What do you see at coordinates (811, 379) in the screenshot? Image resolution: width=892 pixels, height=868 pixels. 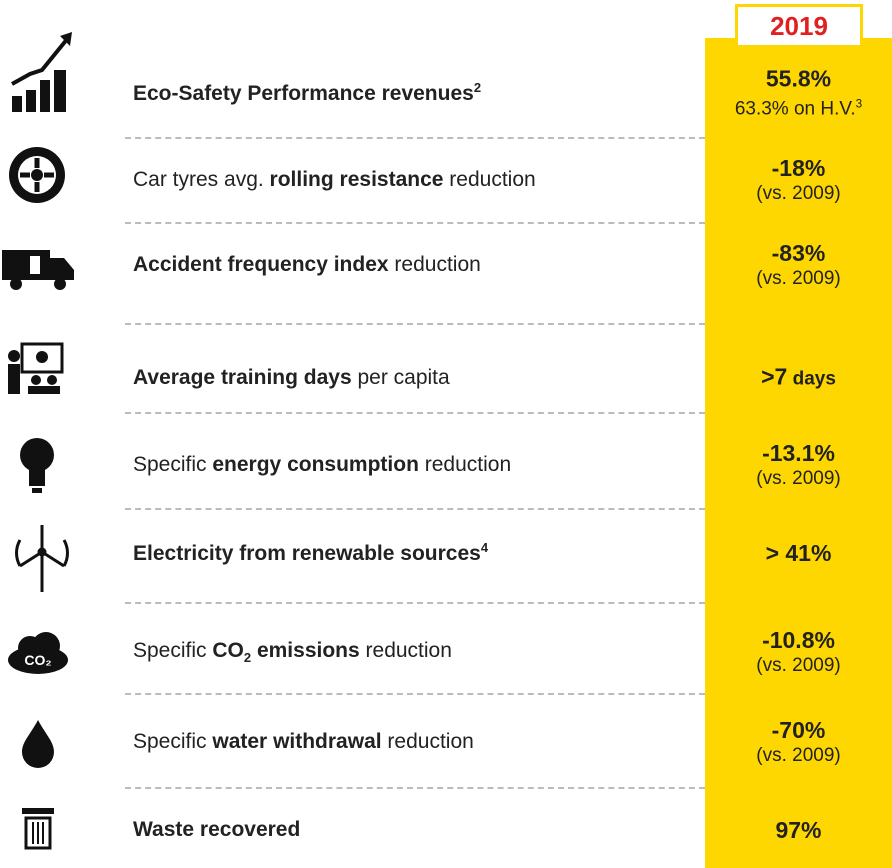 I see `text-part: days` at bounding box center [811, 379].